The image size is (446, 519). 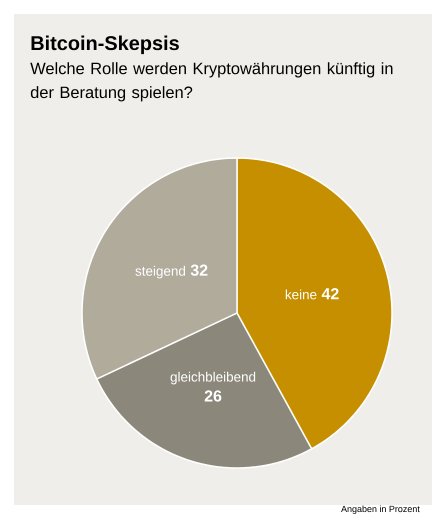 What do you see at coordinates (213, 378) in the screenshot?
I see `slice-label: gleichbleibend` at bounding box center [213, 378].